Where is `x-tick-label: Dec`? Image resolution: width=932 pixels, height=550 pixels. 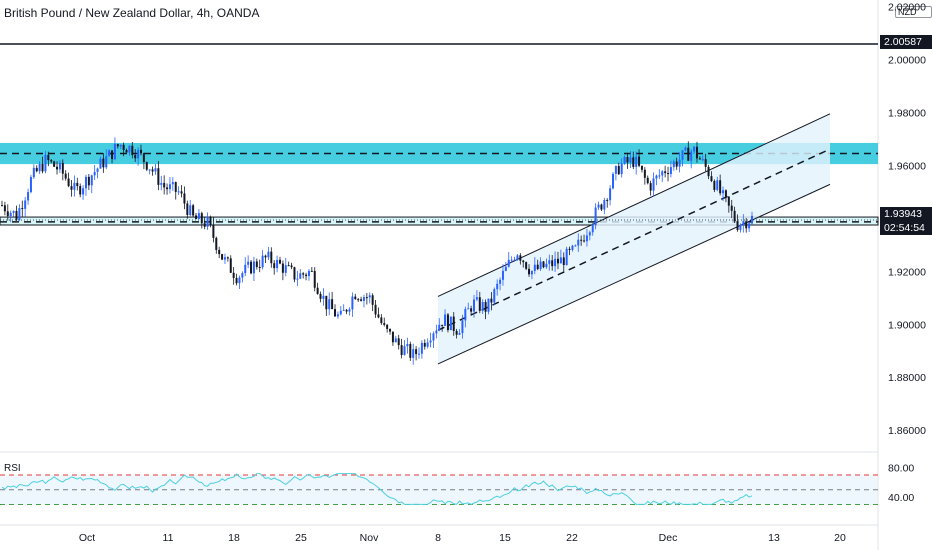
x-tick-label: Dec is located at coordinates (668, 538).